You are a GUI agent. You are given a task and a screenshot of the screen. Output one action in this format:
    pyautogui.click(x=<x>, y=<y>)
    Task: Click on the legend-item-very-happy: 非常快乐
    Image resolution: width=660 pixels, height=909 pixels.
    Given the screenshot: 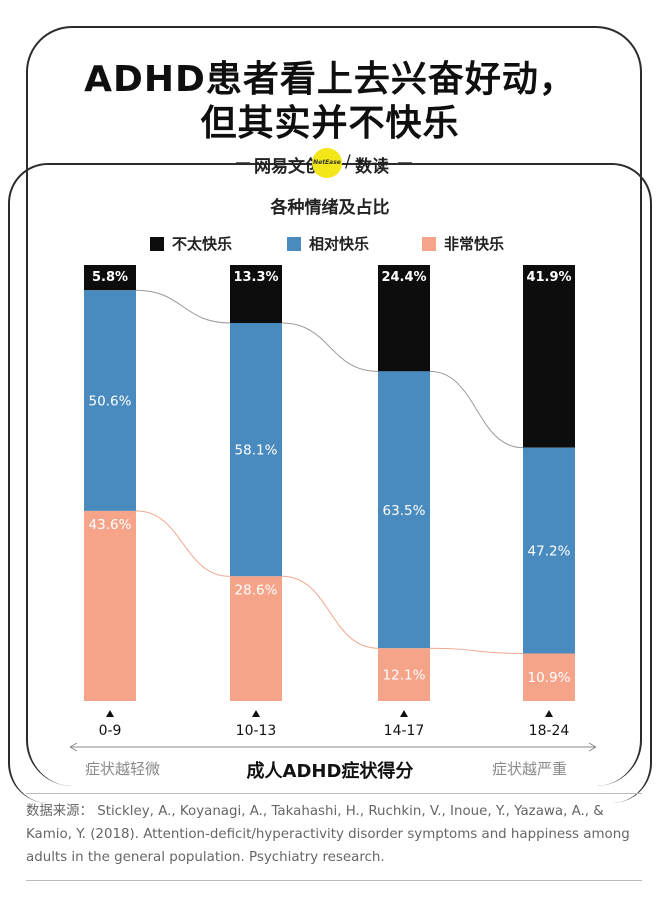 What is the action you would take?
    pyautogui.click(x=463, y=243)
    